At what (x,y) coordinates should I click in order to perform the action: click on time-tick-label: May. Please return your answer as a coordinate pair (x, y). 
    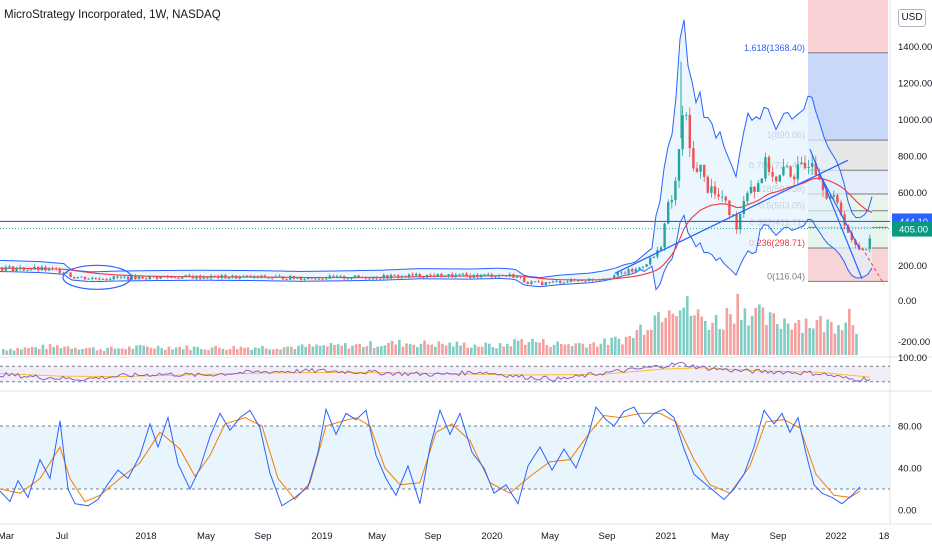
    Looking at the image, I should click on (377, 536).